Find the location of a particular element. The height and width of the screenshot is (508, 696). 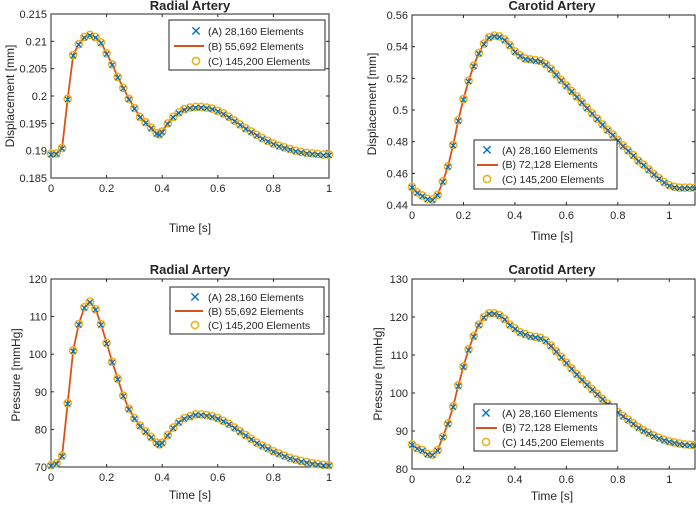

legend-marker-x: ✕ is located at coordinates (195, 298).